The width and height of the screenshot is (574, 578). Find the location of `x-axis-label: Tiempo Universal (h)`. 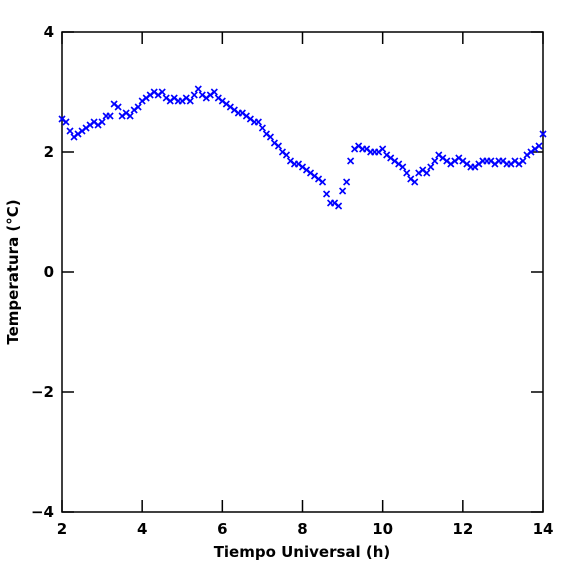

x-axis-label: Tiempo Universal (h) is located at coordinates (302, 552).